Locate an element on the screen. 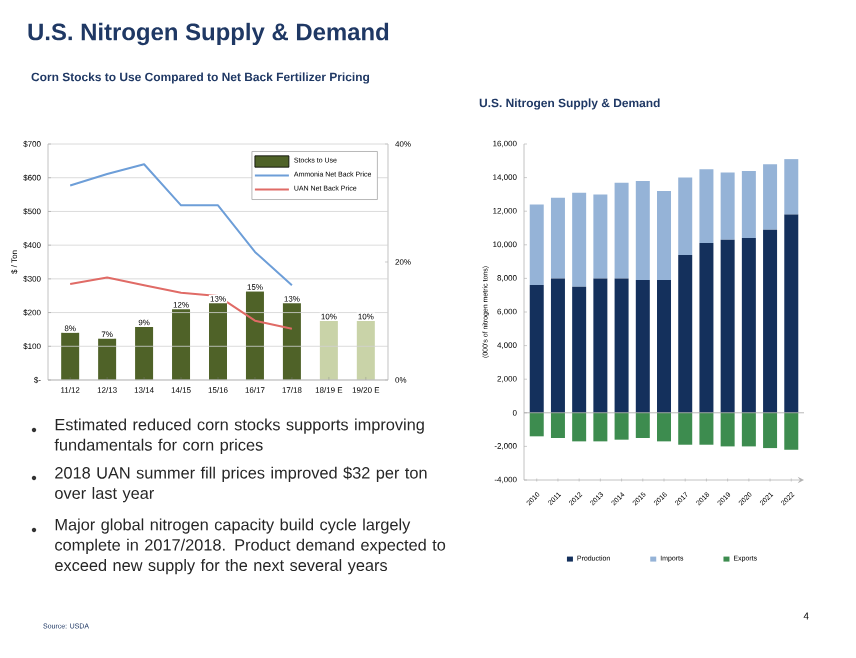 The image size is (856, 658). line-series is located at coordinates (181, 225).